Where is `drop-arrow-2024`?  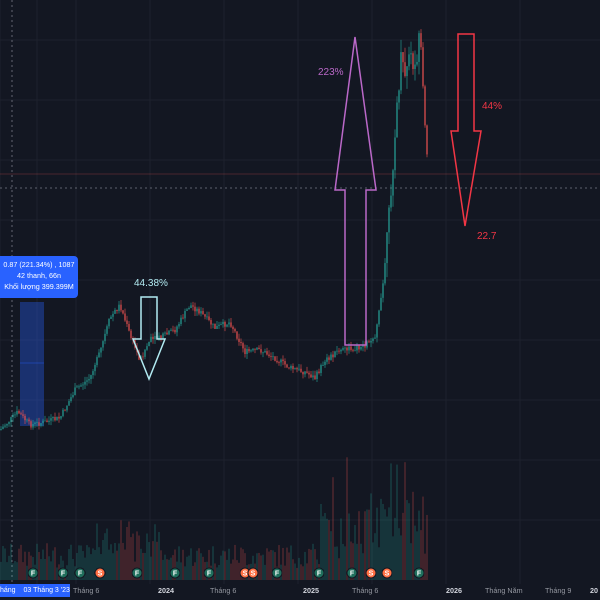 drop-arrow-2024 is located at coordinates (149, 339).